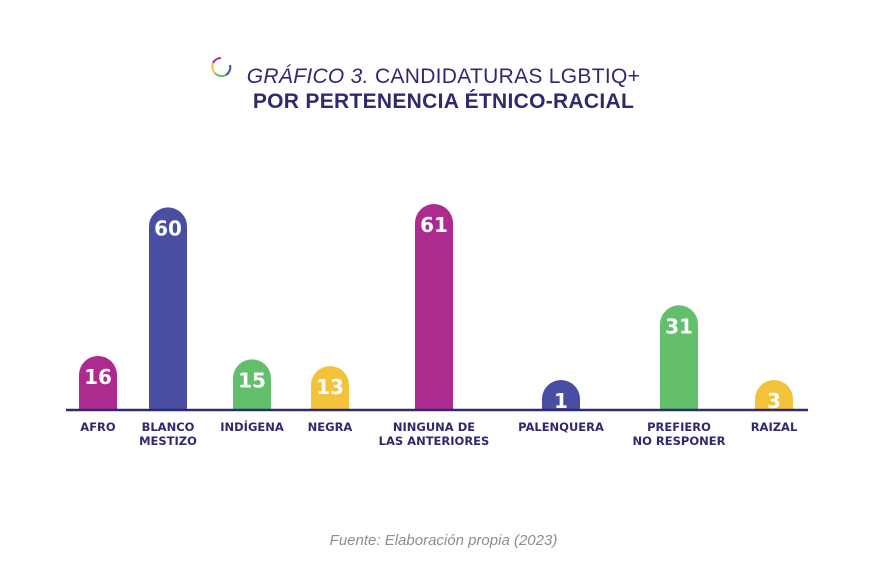 Image resolution: width=887 pixels, height=570 pixels. I want to click on chart-title-main: CANDIDATURAS LGBTIQ+, so click(507, 76).